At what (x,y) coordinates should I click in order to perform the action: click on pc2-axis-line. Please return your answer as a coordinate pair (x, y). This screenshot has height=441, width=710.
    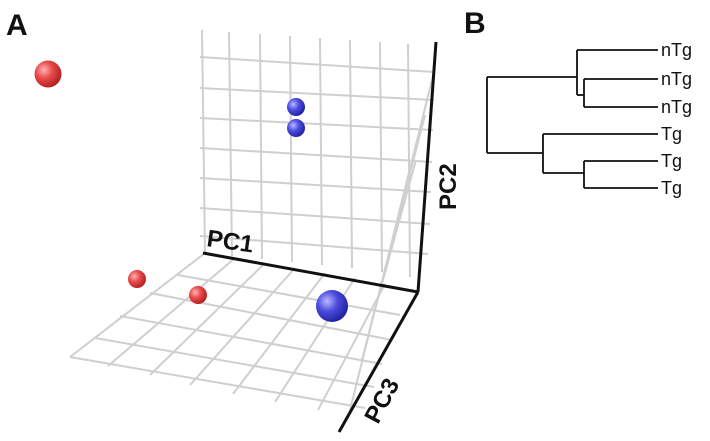
    Looking at the image, I should click on (427, 167).